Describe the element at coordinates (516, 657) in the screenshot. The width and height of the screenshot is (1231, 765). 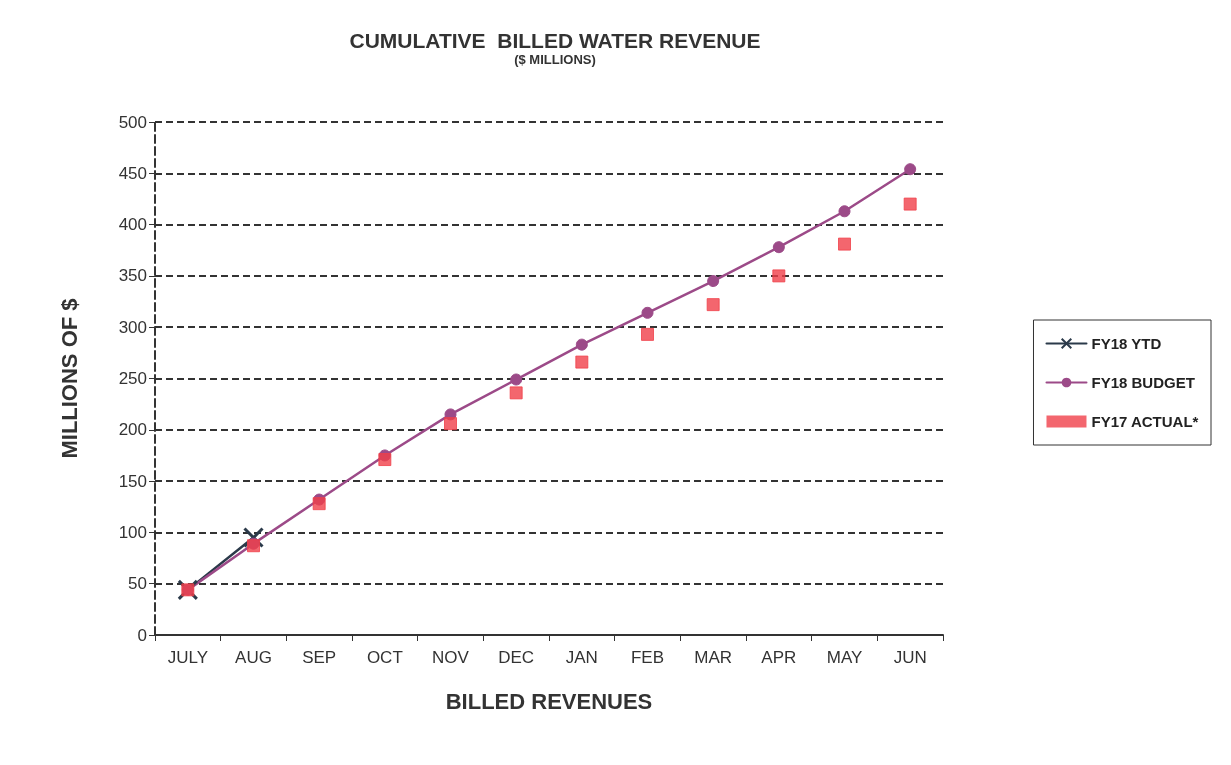
I see `x-tick-label: DEC` at that location.